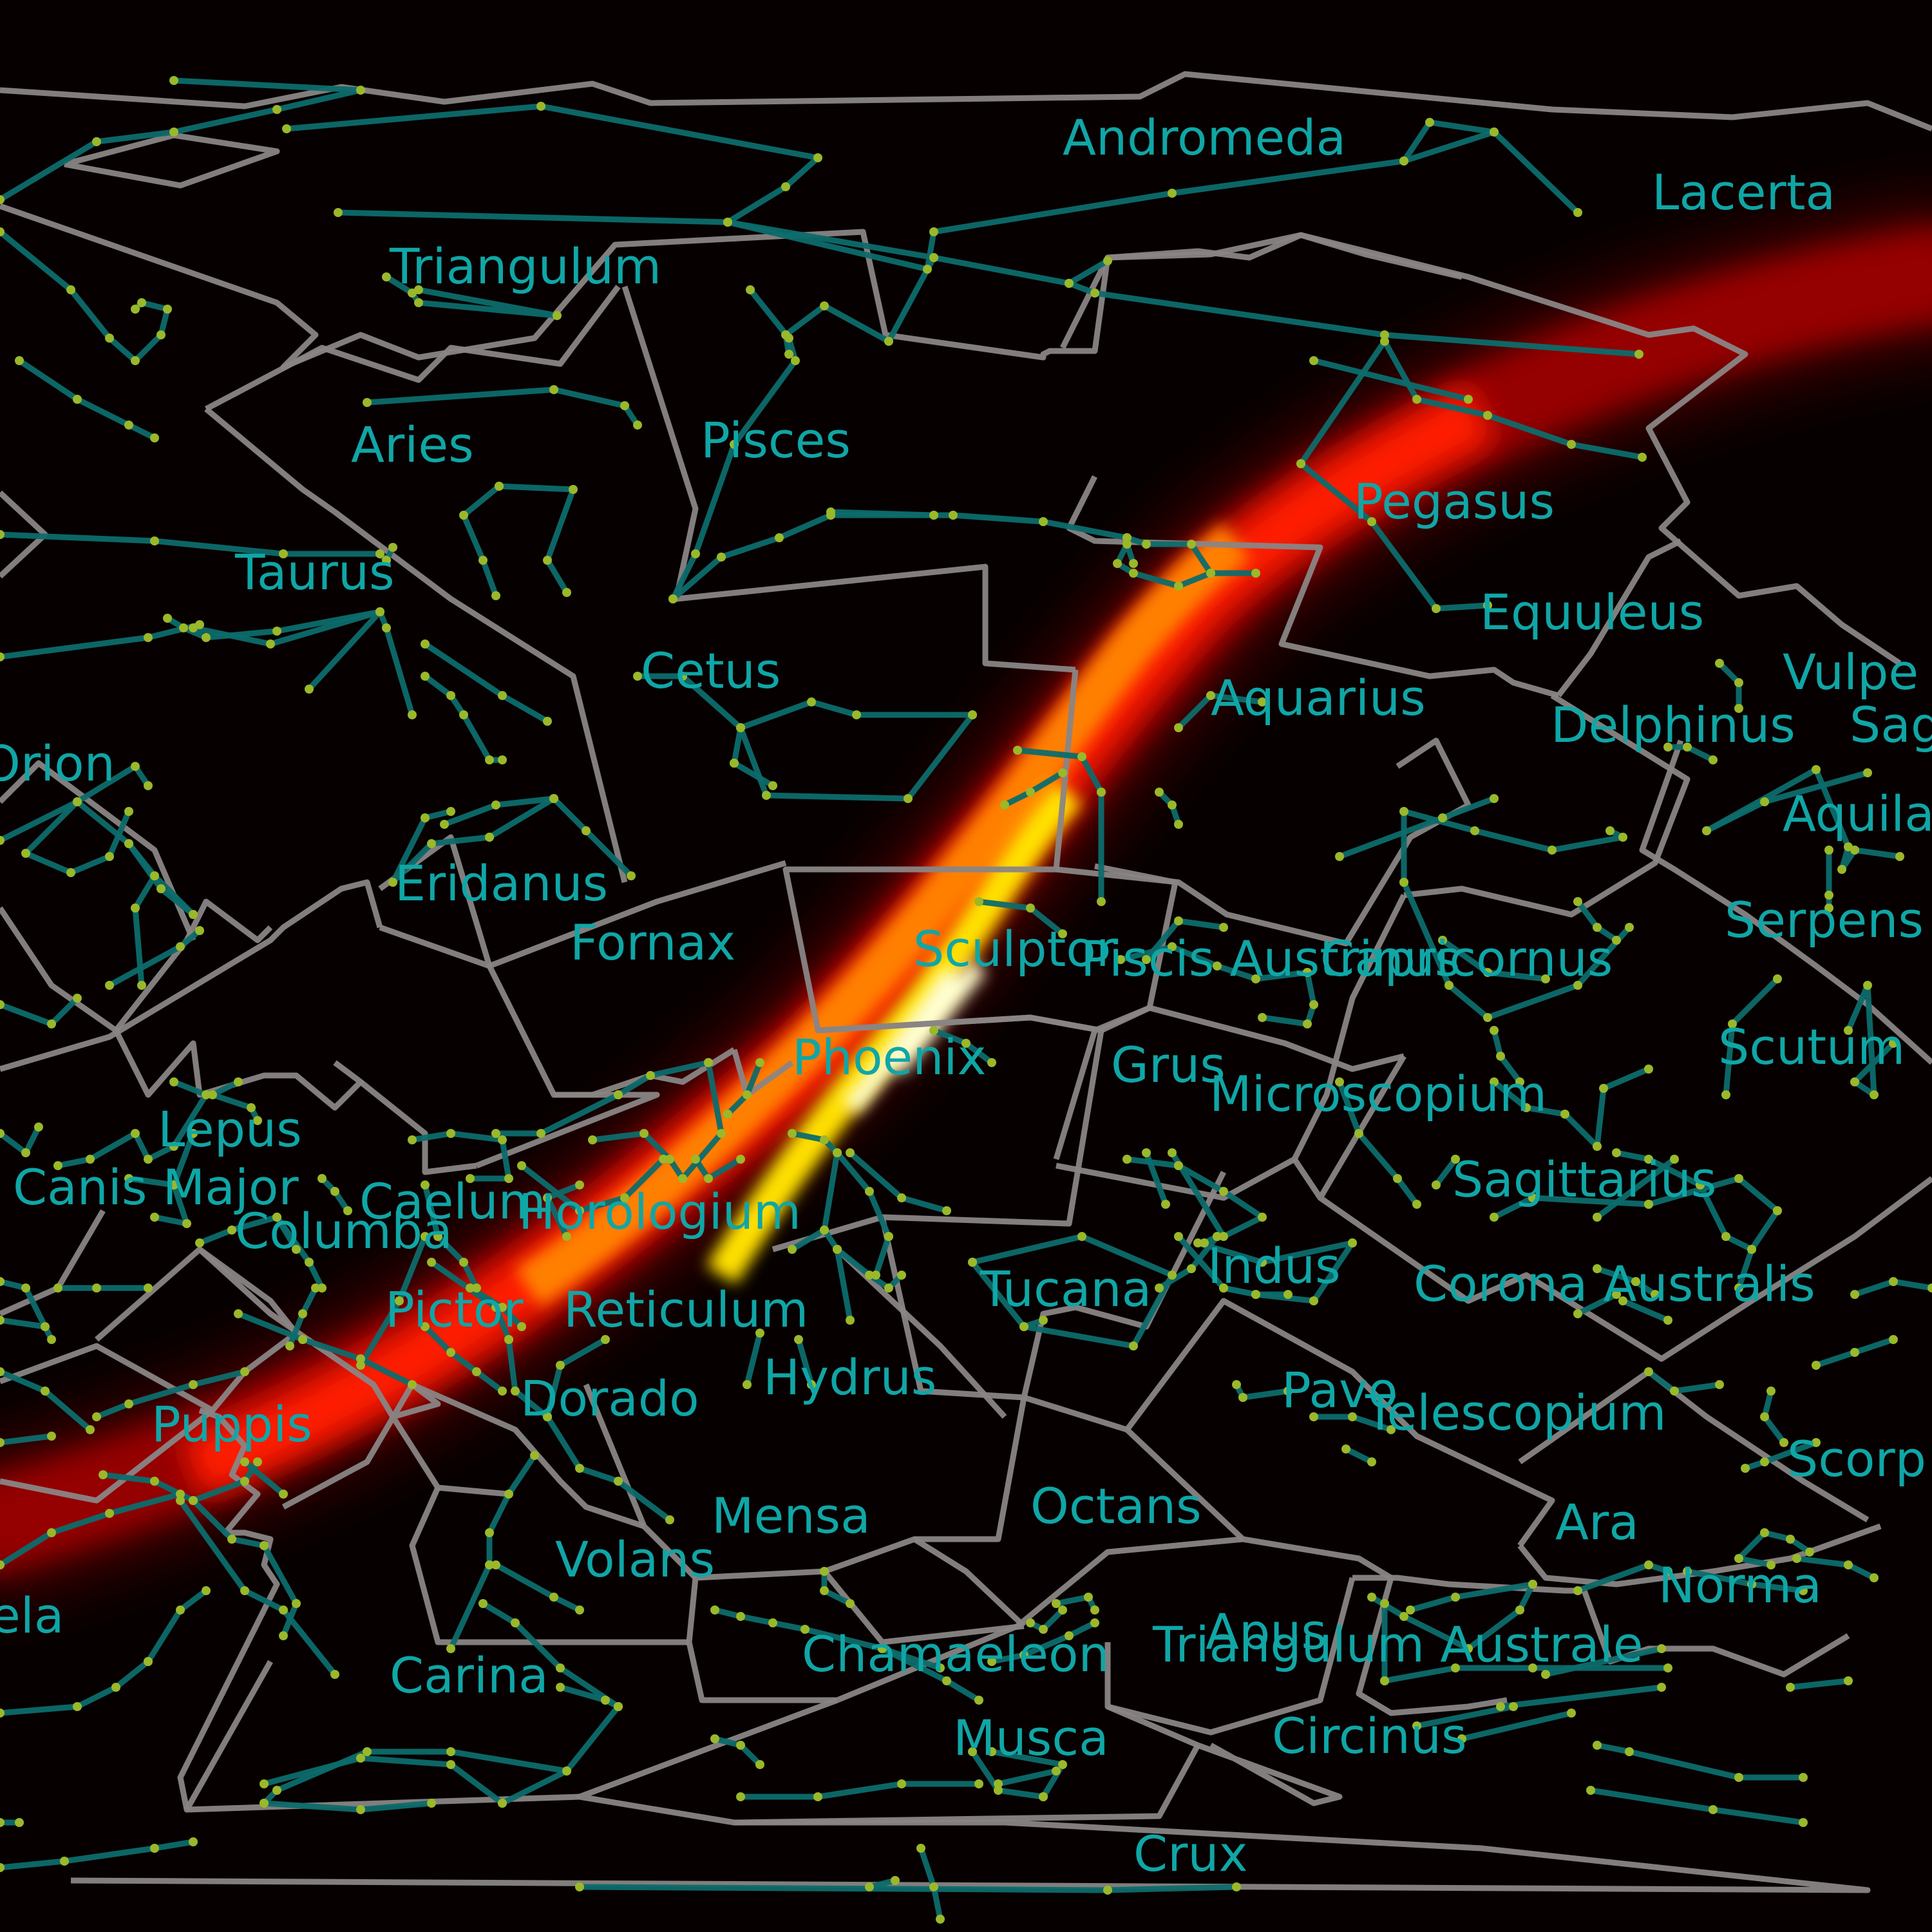  I want to click on label-vulpecula: Vulpe, so click(1851, 672).